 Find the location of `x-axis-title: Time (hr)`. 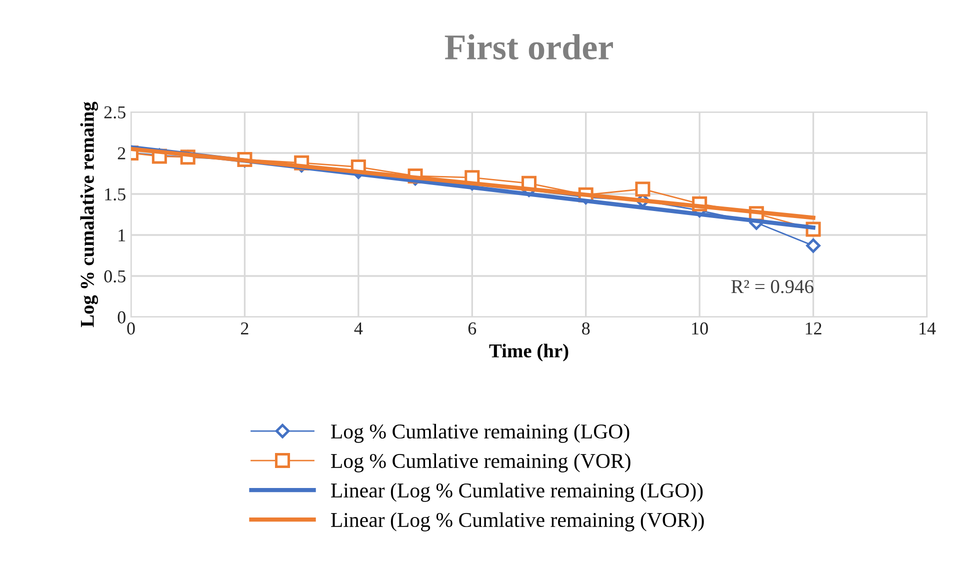

x-axis-title: Time (hr) is located at coordinates (528, 353).